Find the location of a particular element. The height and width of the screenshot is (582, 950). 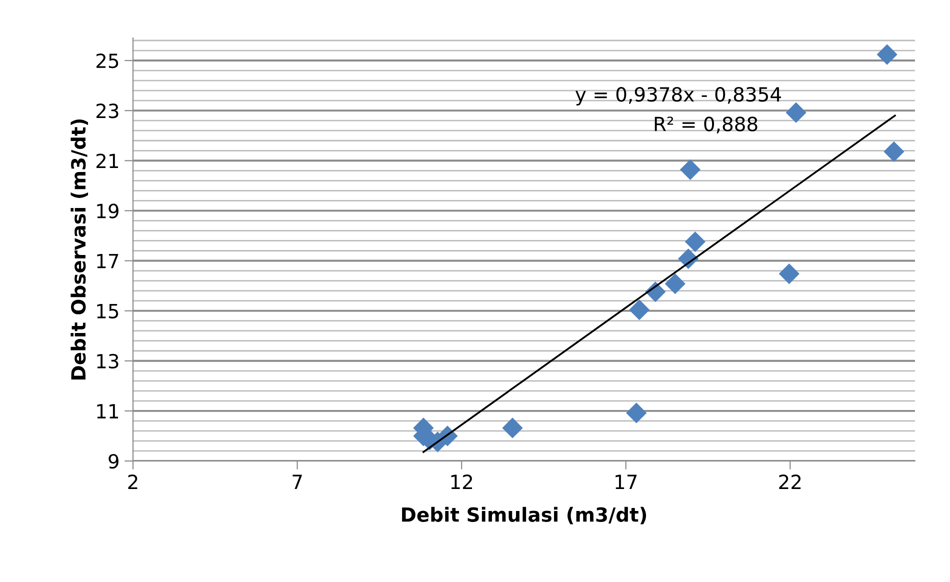

y-axis-title: Debit Observasi (m3/dt) is located at coordinates (79, 249).